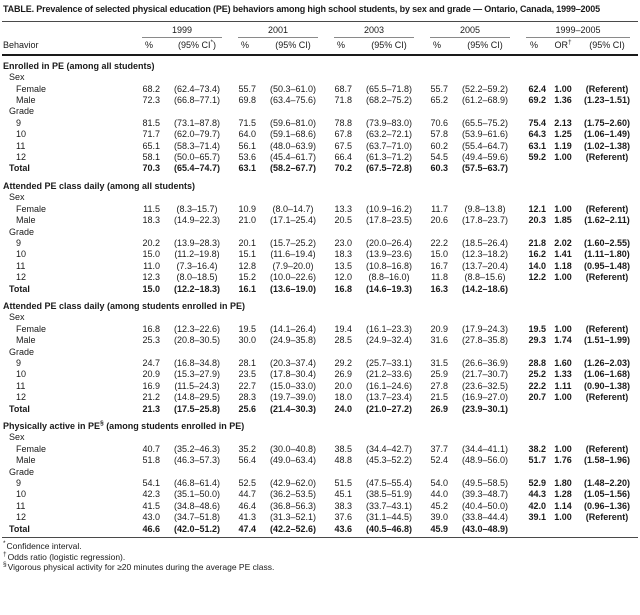  What do you see at coordinates (247, 408) in the screenshot?
I see `value-cell: 25.6` at bounding box center [247, 408].